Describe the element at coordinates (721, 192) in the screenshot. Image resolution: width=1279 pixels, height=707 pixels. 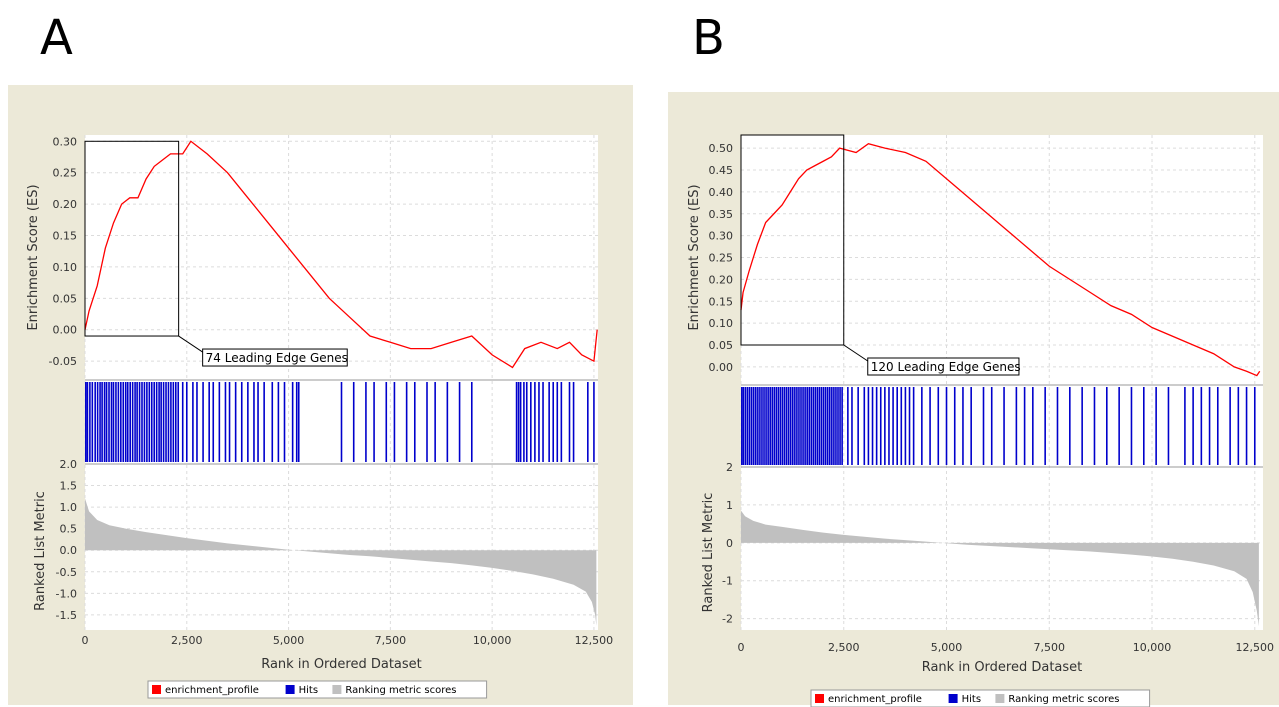
I see `es-tick-label: 0.40` at that location.